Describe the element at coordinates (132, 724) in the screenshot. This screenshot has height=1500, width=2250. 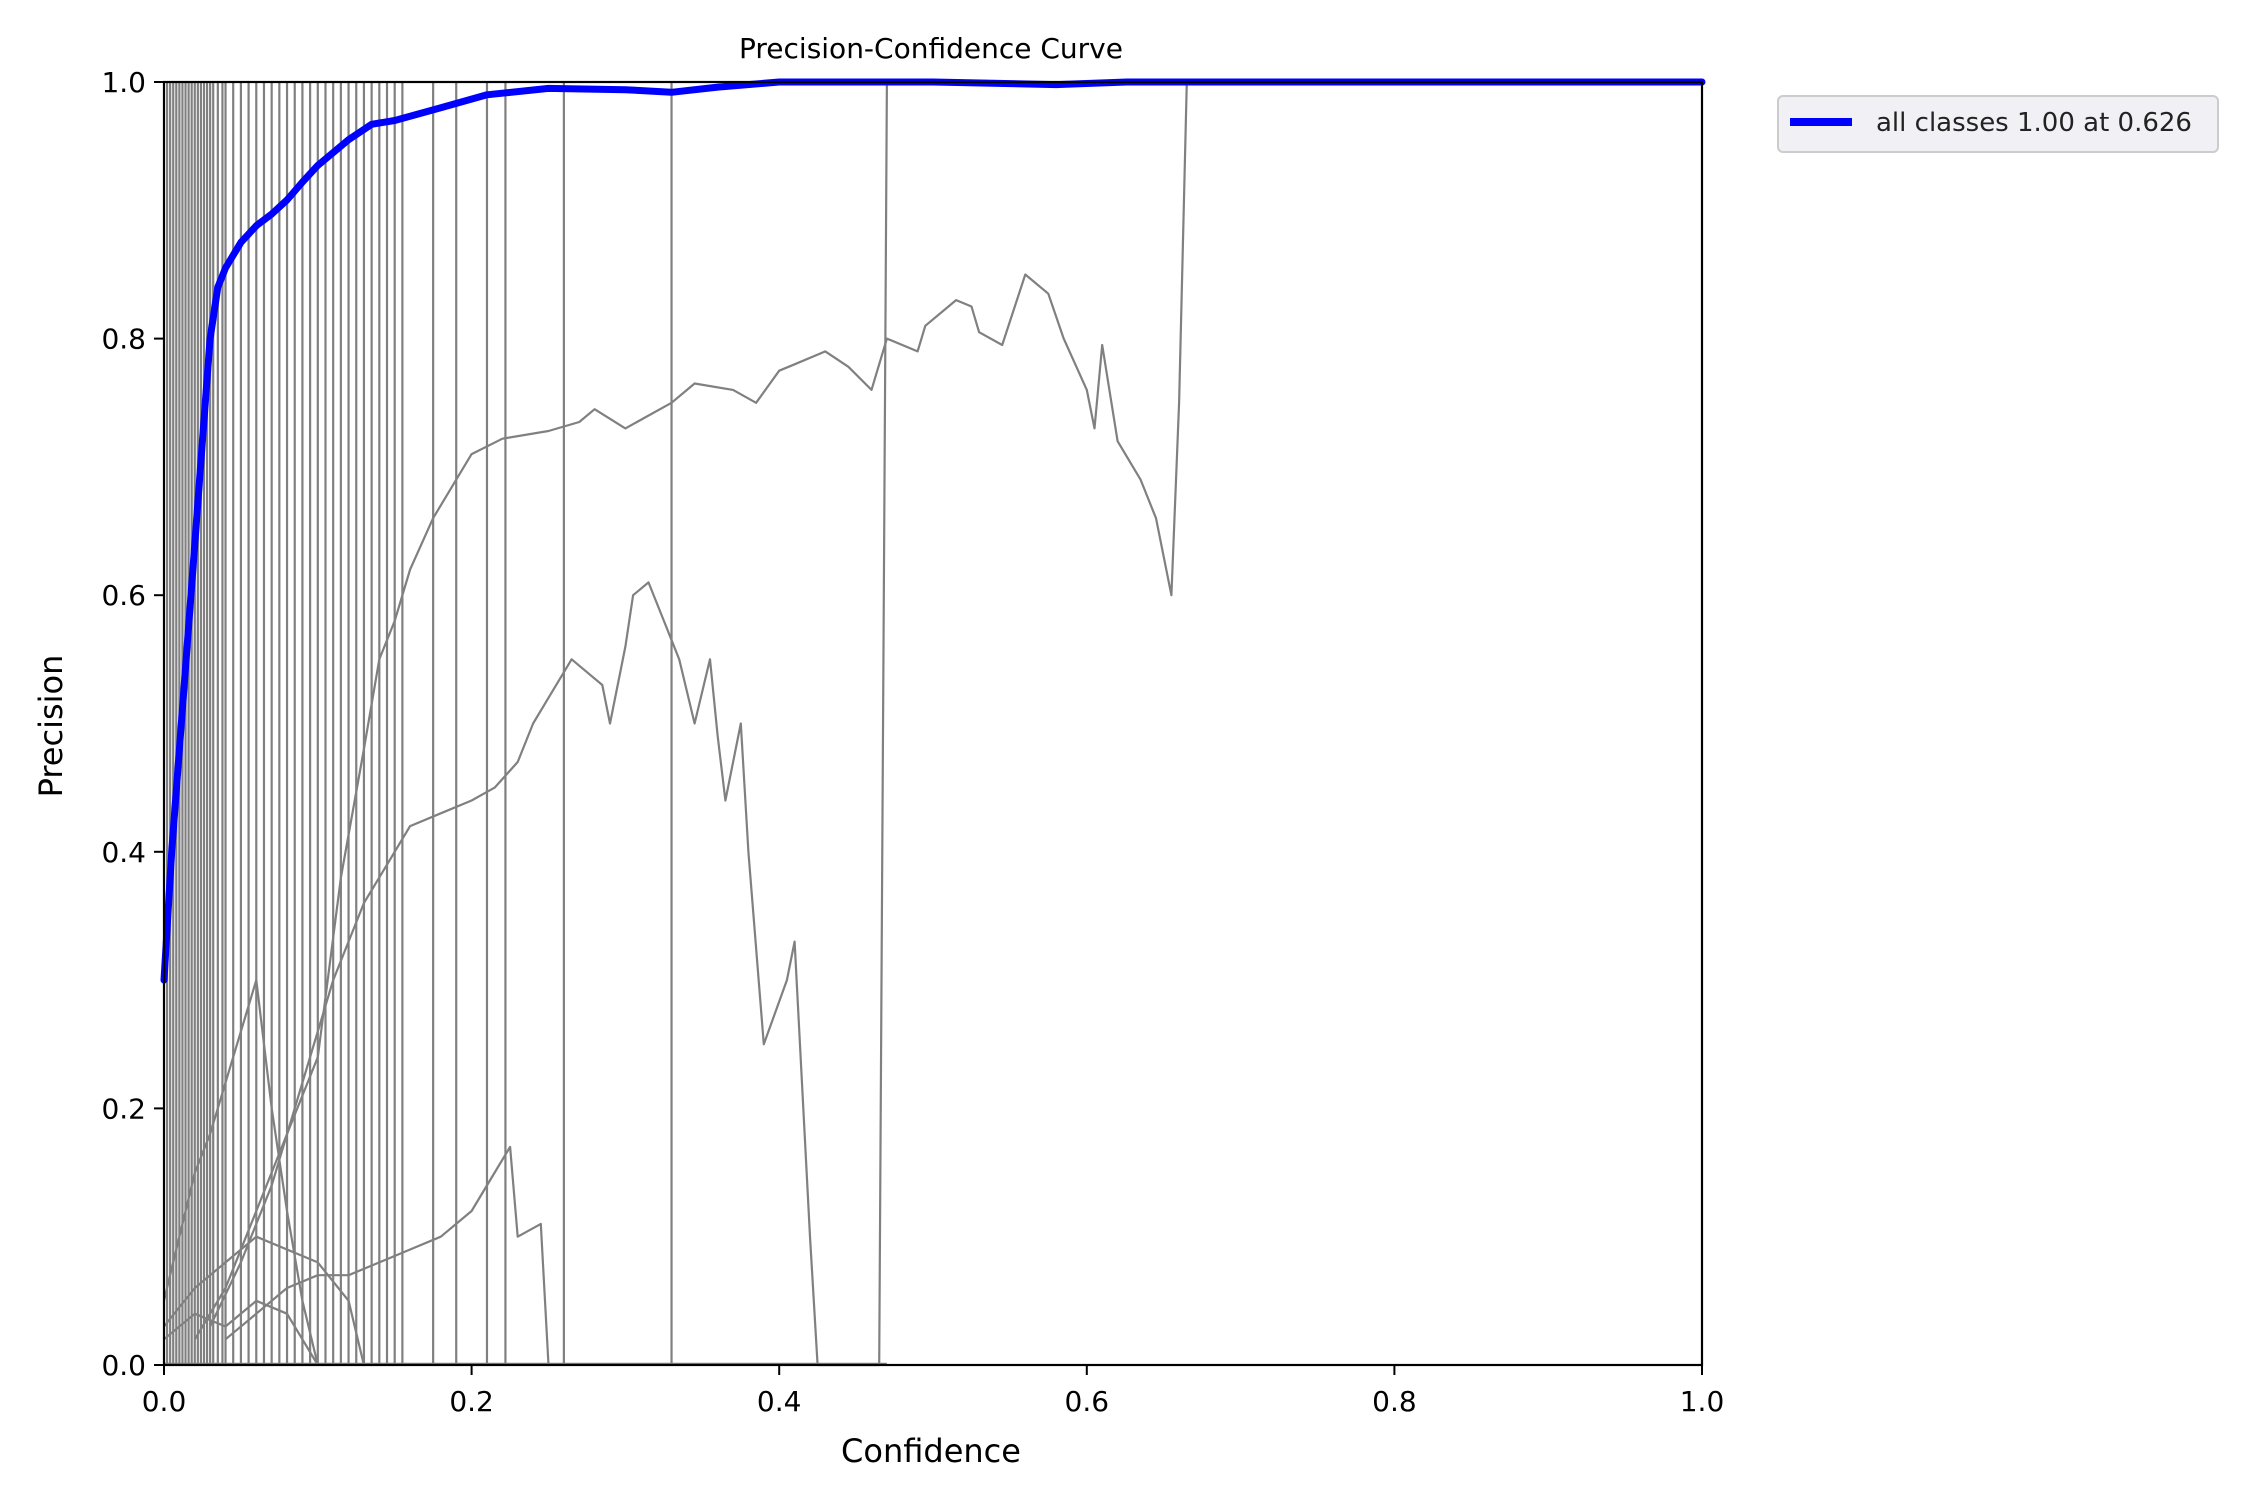
I see `y-axis-ticks: 0.0 0.2 0.4 0.6 0.8 1.0` at that location.